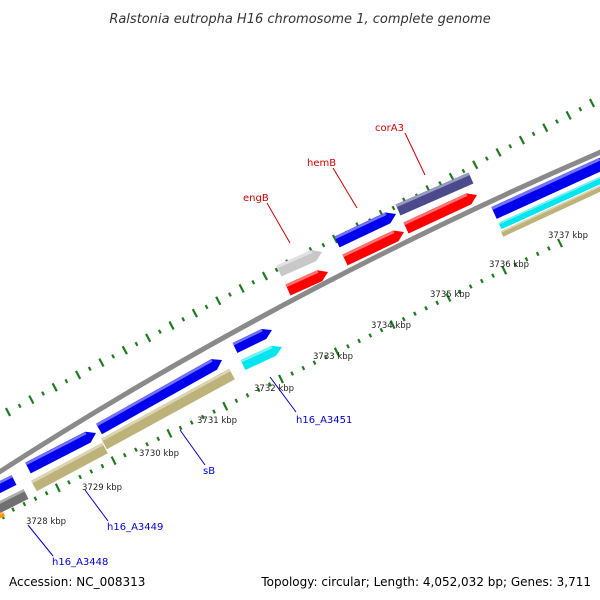 The height and width of the screenshot is (600, 600). I want to click on gene-label-h16-a3449: h16_A3449, so click(135, 527).